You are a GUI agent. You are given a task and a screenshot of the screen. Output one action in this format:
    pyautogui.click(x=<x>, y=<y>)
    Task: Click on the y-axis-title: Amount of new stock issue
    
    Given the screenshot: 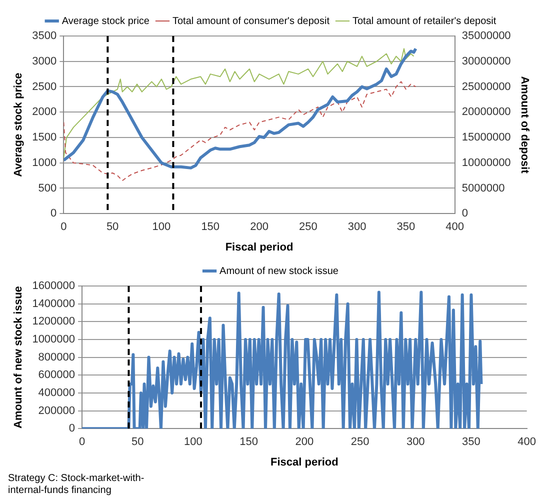 What is the action you would take?
    pyautogui.click(x=18, y=357)
    